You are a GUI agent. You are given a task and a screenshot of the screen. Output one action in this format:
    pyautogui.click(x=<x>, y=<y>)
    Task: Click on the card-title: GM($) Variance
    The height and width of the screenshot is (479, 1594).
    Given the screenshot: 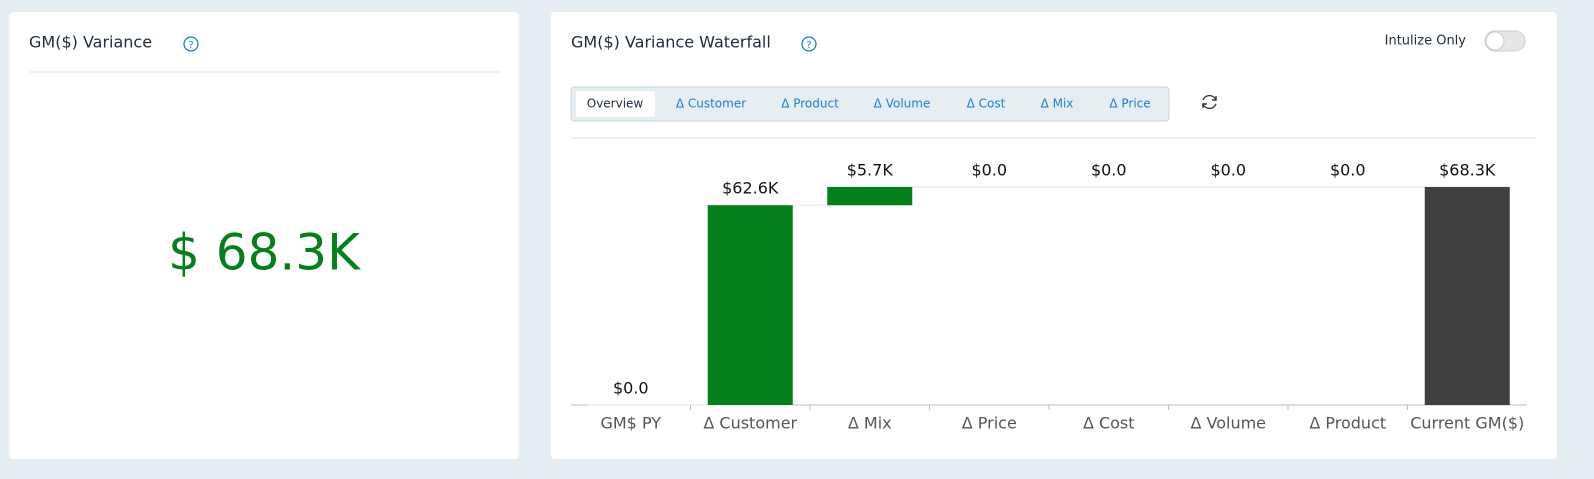 What is the action you would take?
    pyautogui.click(x=90, y=42)
    